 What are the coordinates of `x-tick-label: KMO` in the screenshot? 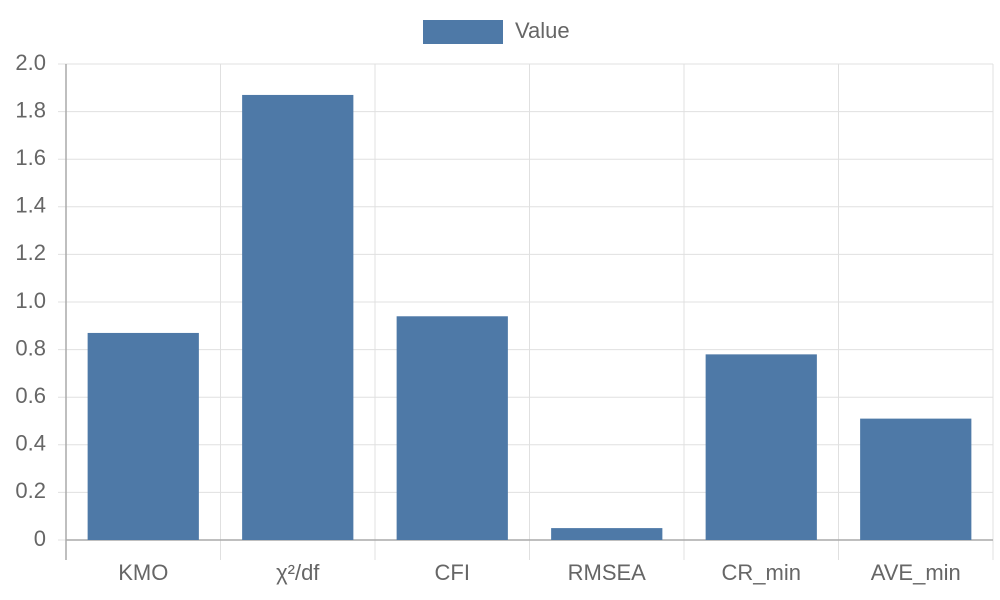 It's located at (143, 572).